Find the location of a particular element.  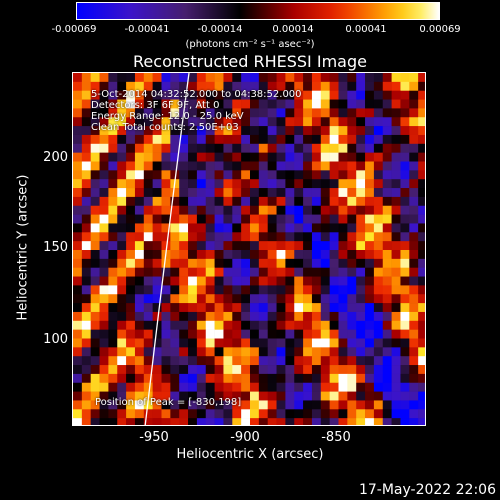

colorbar-tick: 0.00014 is located at coordinates (293, 29).